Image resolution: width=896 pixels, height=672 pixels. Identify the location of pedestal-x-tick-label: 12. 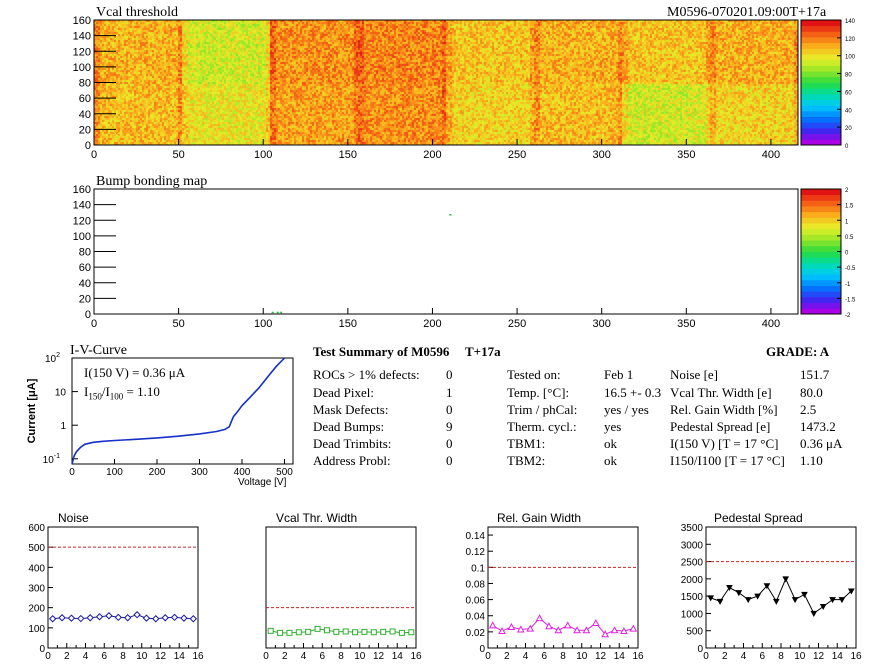
(819, 656).